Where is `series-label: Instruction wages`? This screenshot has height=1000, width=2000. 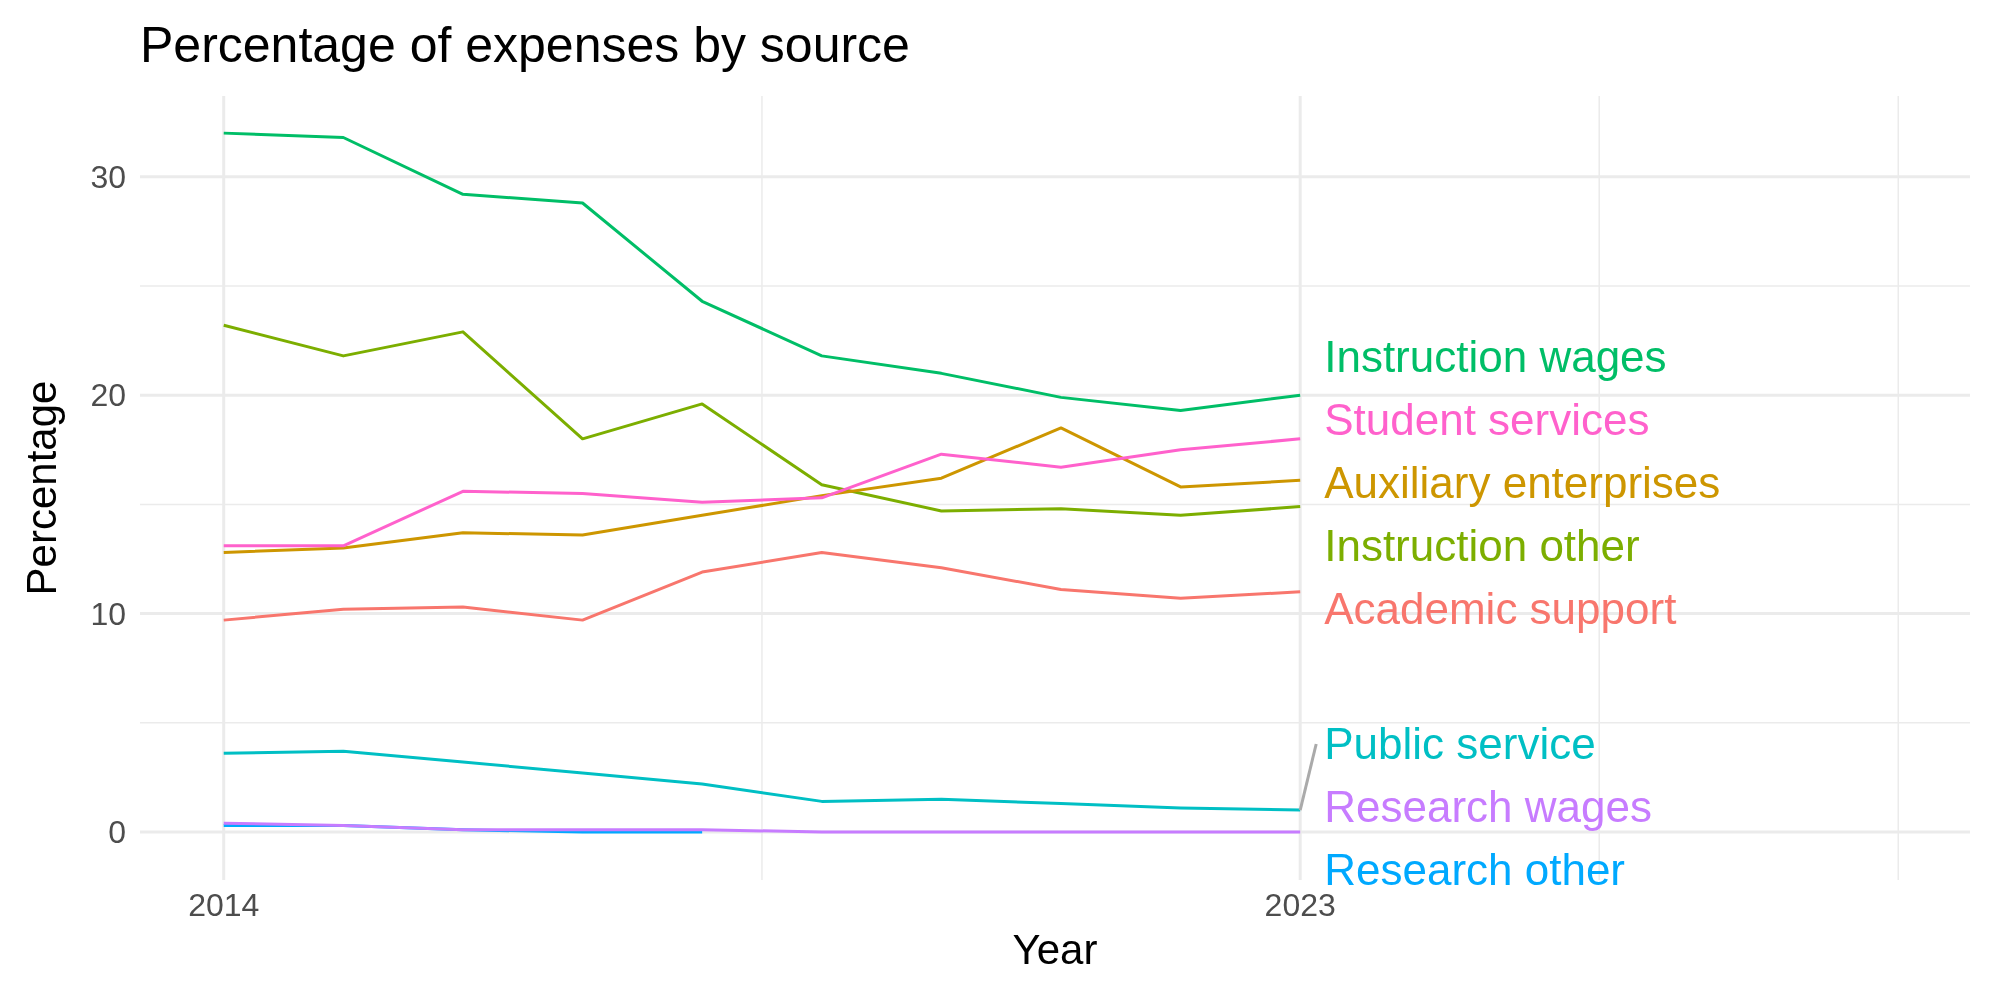
series-label: Instruction wages is located at coordinates (1495, 356).